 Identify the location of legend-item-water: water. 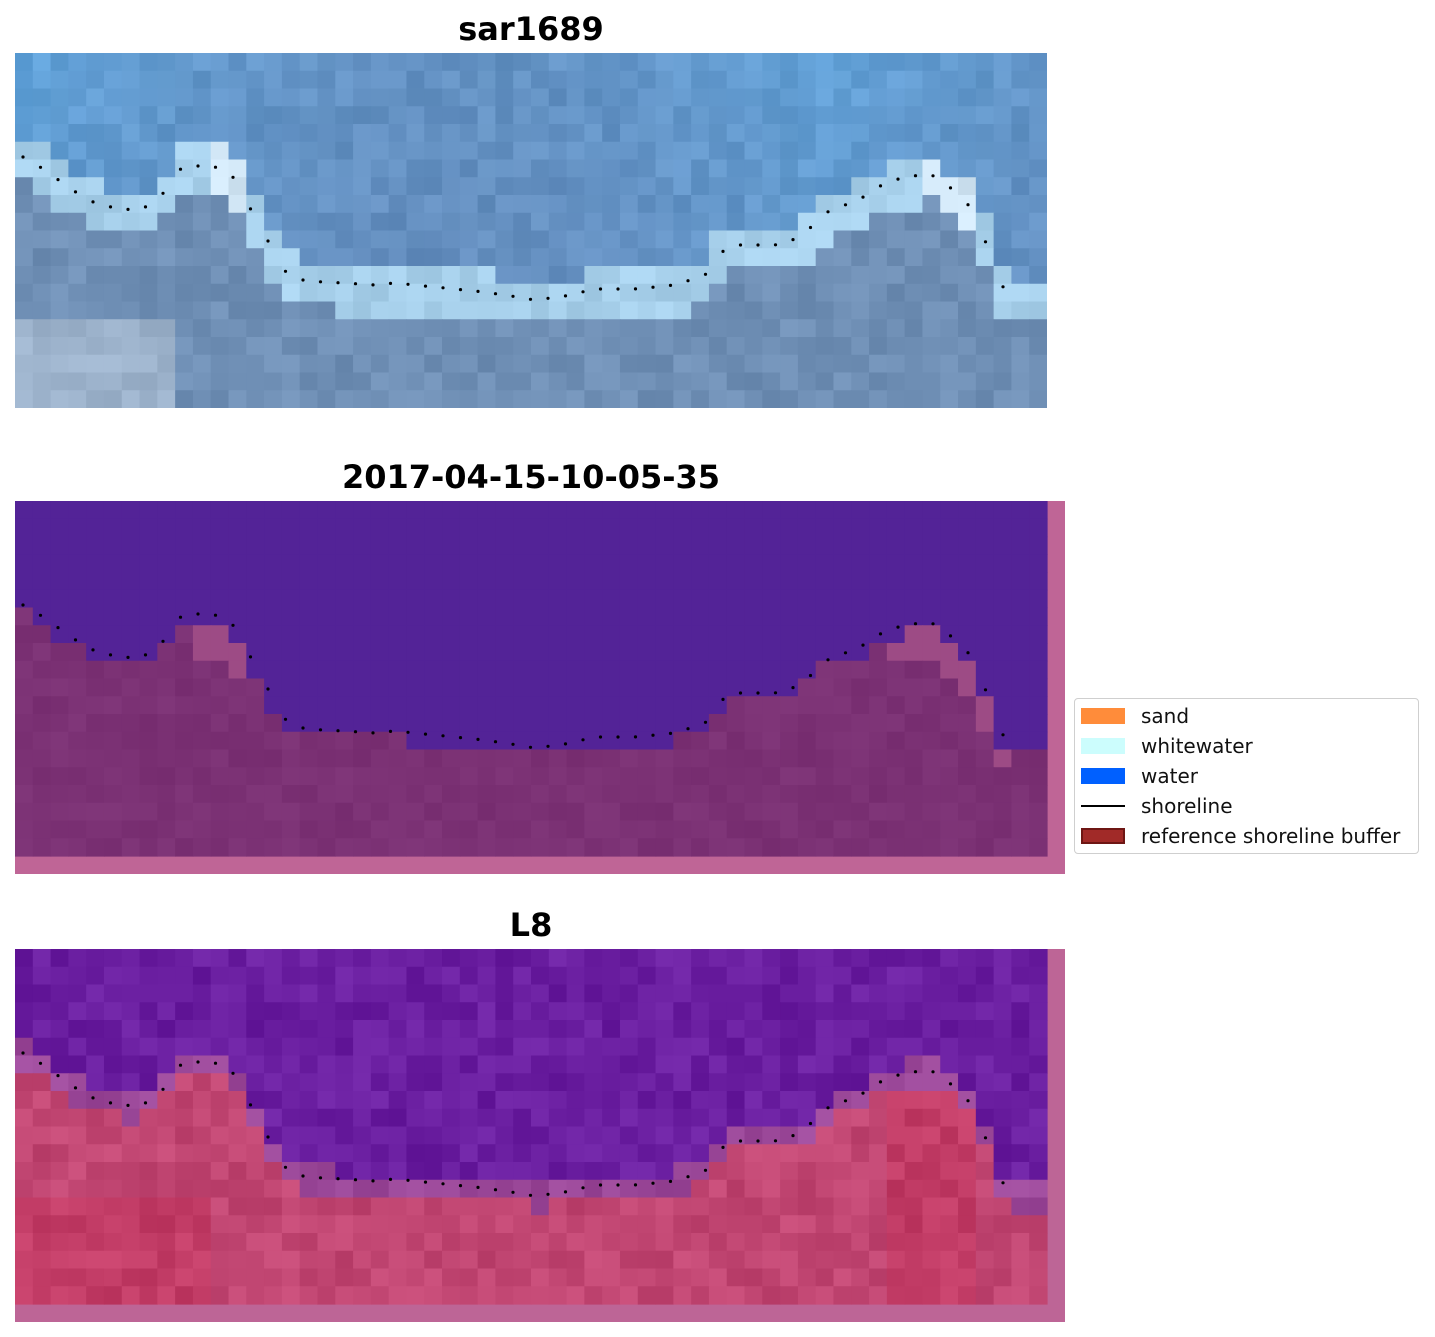
(1139, 776).